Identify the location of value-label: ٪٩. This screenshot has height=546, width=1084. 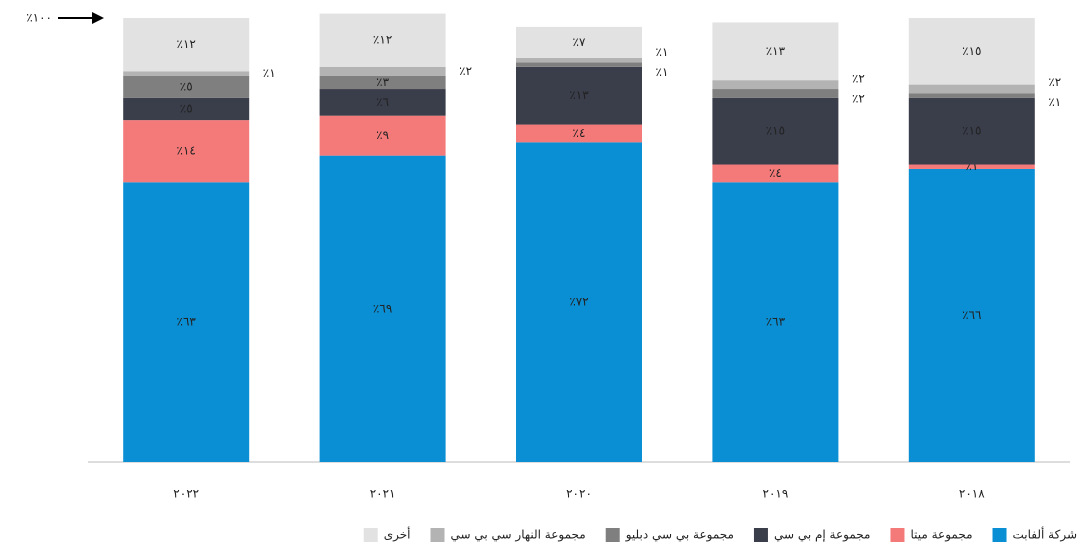
(382, 135).